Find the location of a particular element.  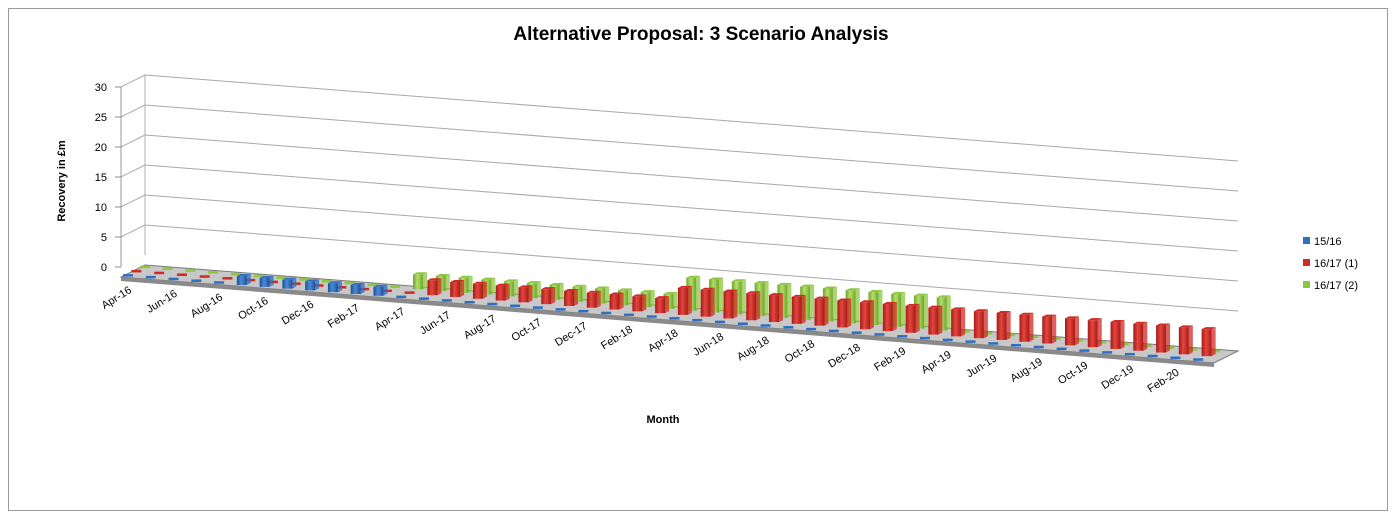

y-tick-label: 15 is located at coordinates (101, 178).